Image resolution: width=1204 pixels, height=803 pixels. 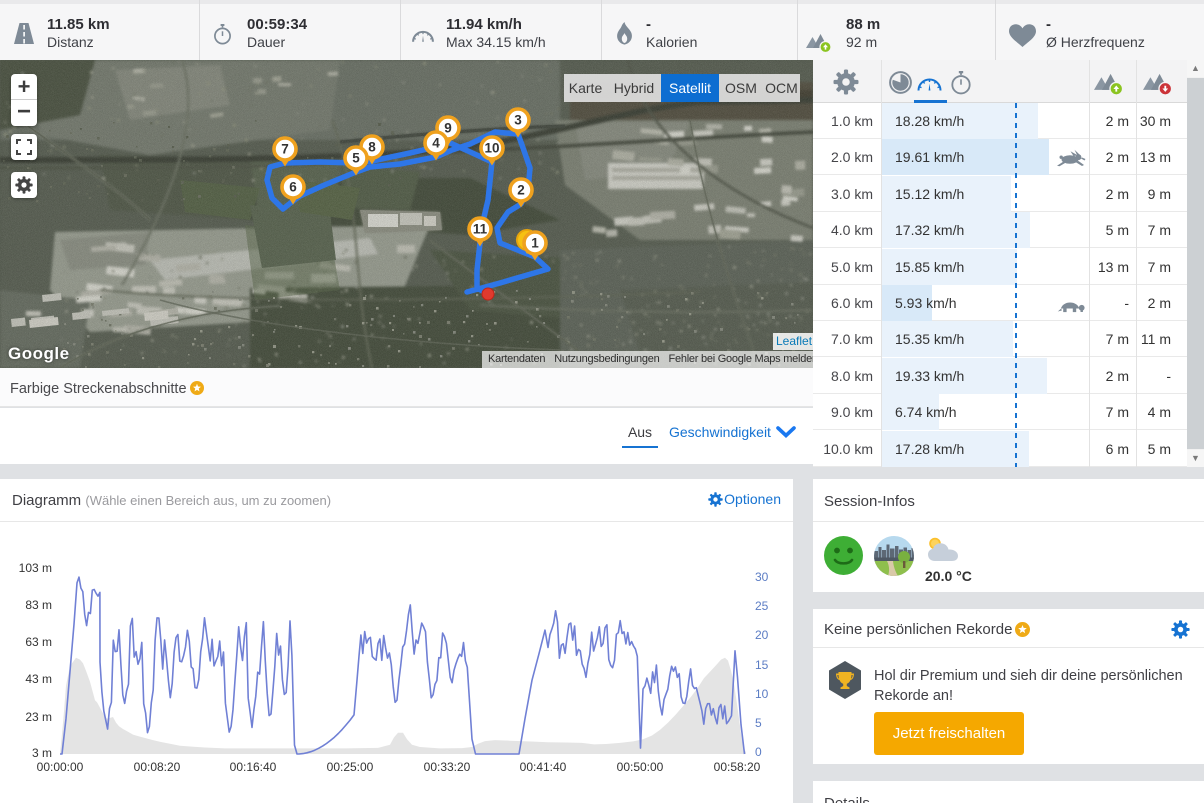 What do you see at coordinates (762, 606) in the screenshot?
I see `svg-text: 25` at bounding box center [762, 606].